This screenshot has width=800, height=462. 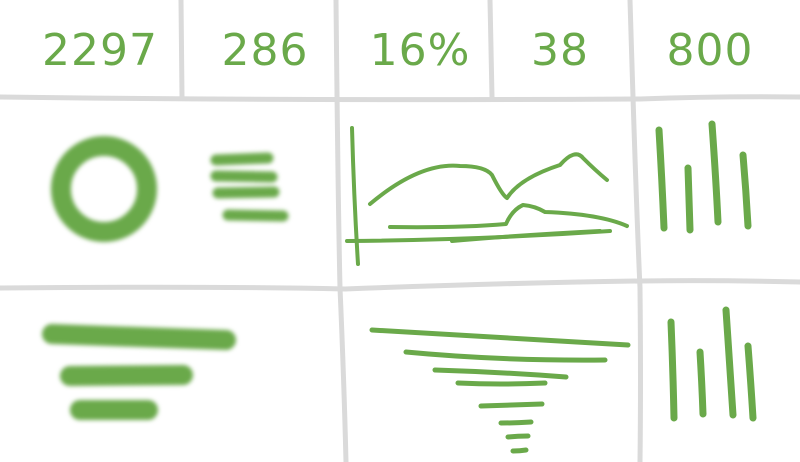 What do you see at coordinates (710, 50) in the screenshot?
I see `kpi-value-5: 800` at bounding box center [710, 50].